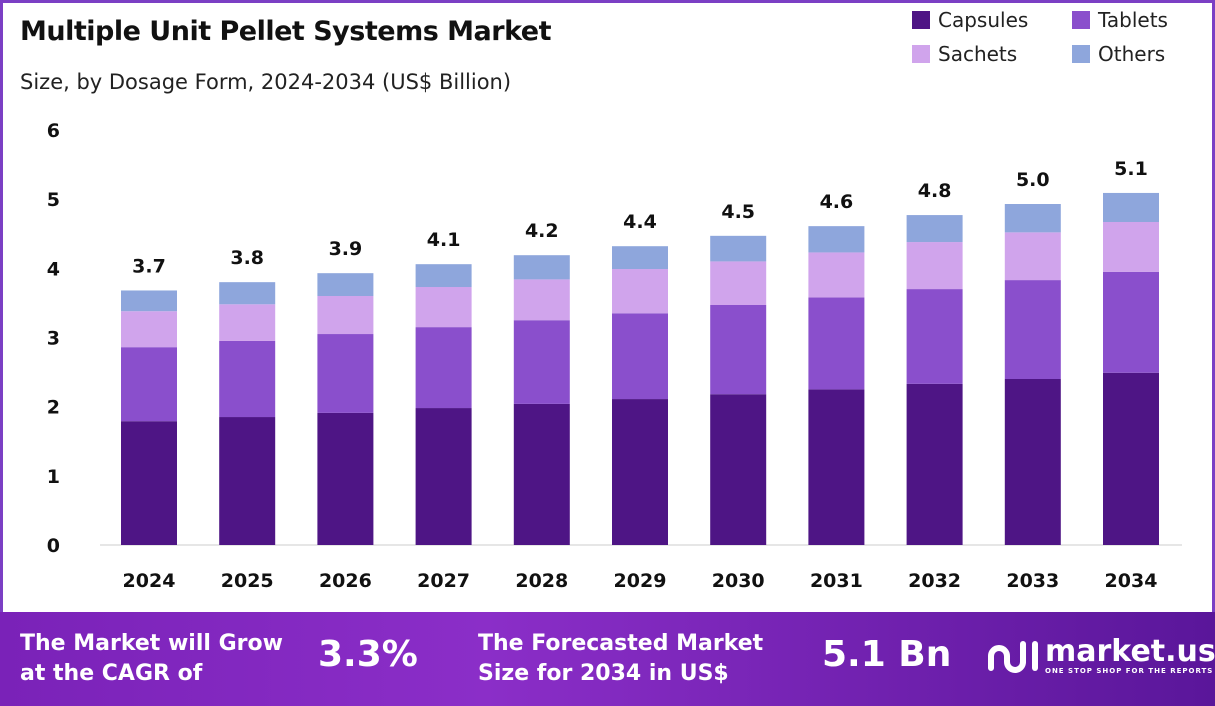 The height and width of the screenshot is (706, 1215). I want to click on x-tick-label: 2029, so click(640, 581).